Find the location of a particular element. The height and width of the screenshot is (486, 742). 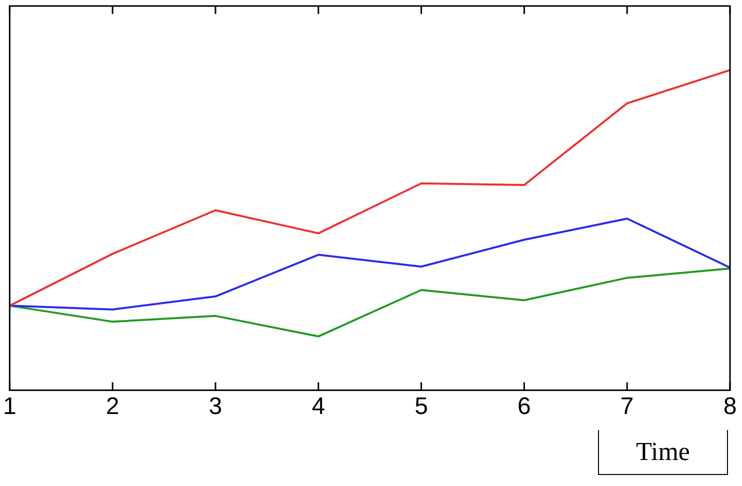

x-tick-label: 5 is located at coordinates (421, 406).